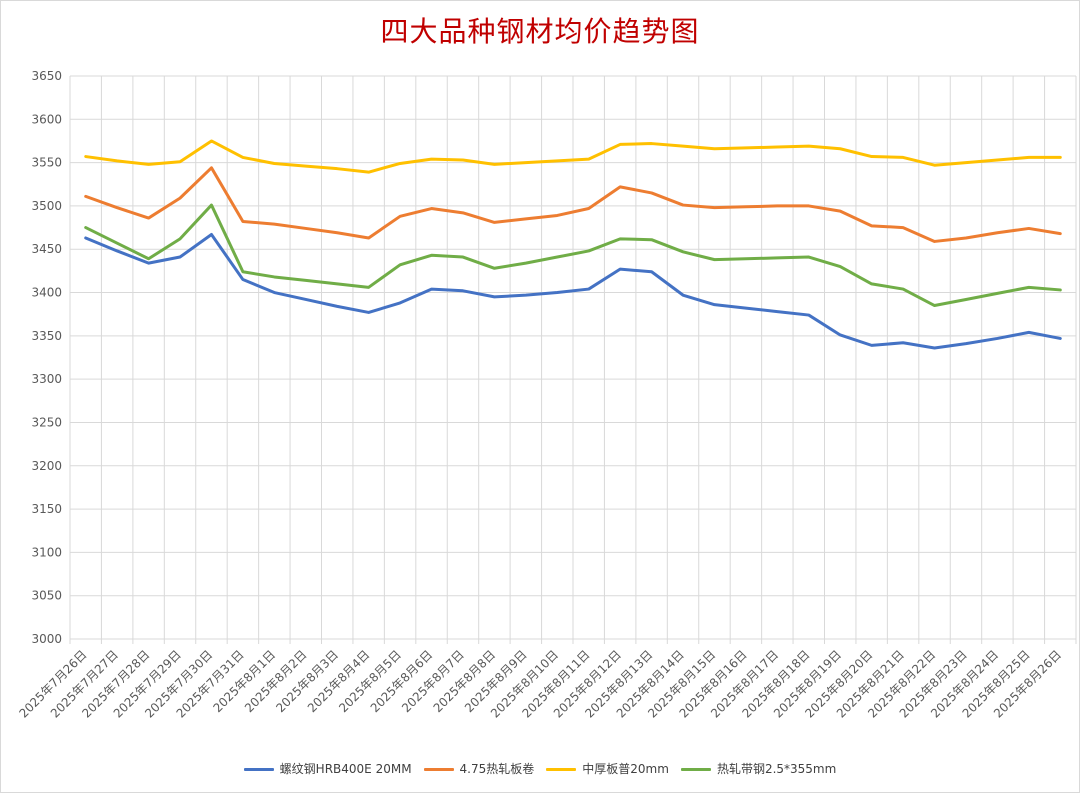  Describe the element at coordinates (497, 769) in the screenshot. I see `legend-label: 4.75热轧板卷` at that location.